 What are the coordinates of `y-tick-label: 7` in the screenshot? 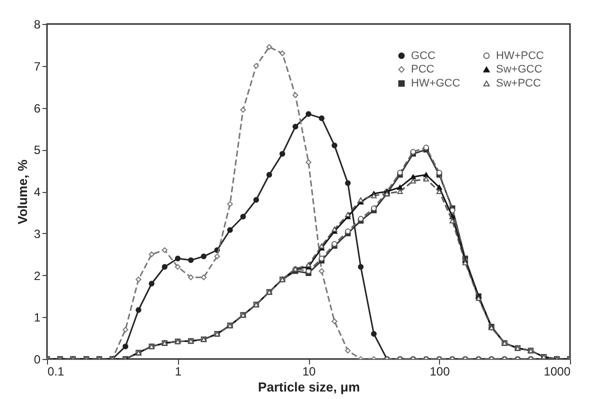 It's located at (37, 66).